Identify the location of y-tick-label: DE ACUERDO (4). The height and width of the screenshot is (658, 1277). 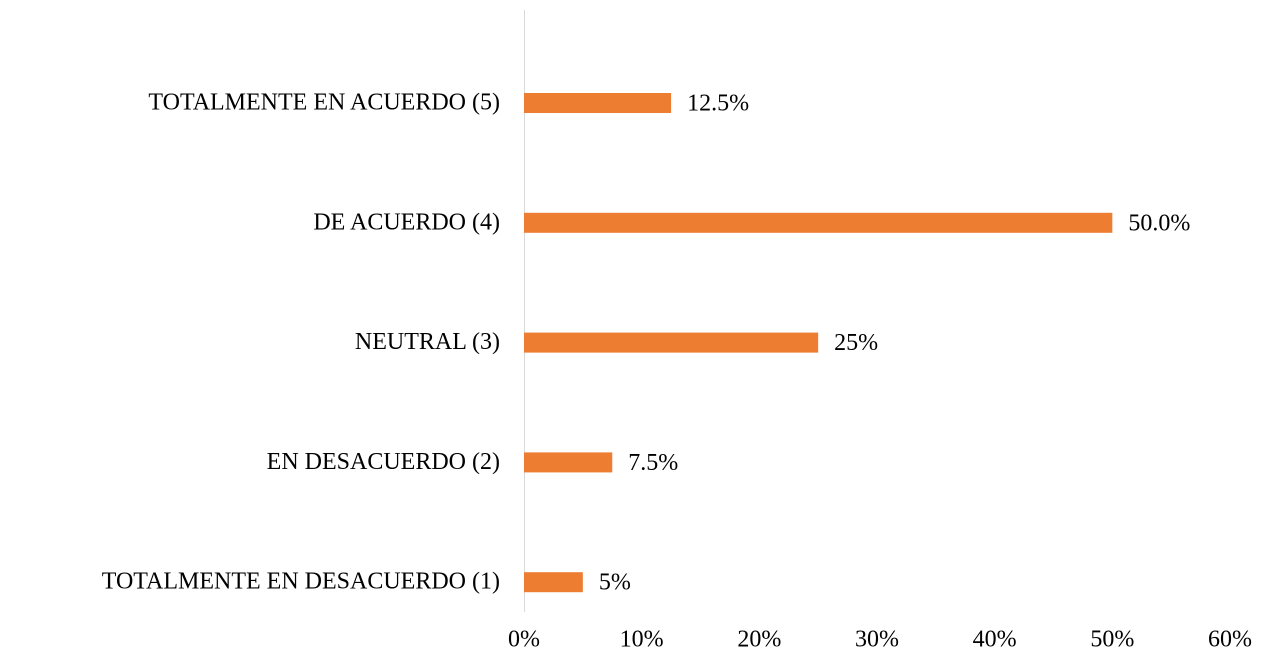
(406, 222).